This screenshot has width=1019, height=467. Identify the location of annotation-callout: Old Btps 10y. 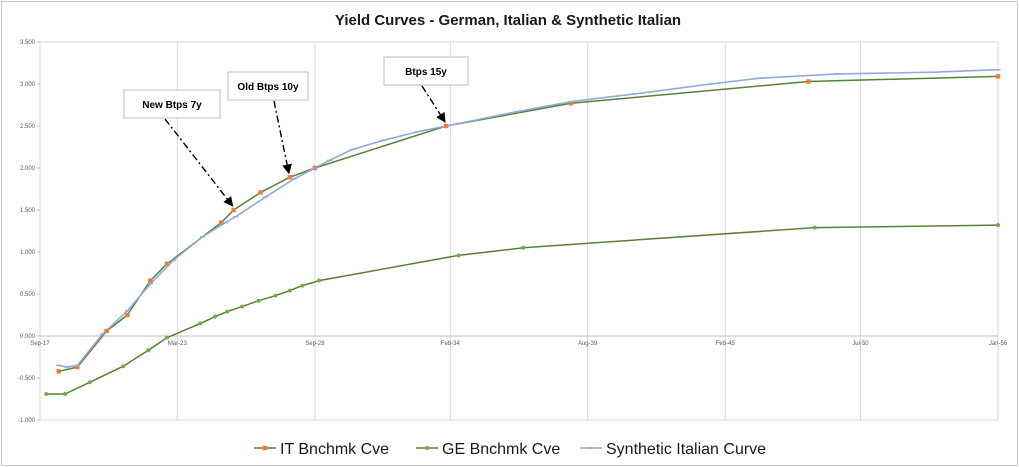
(268, 123).